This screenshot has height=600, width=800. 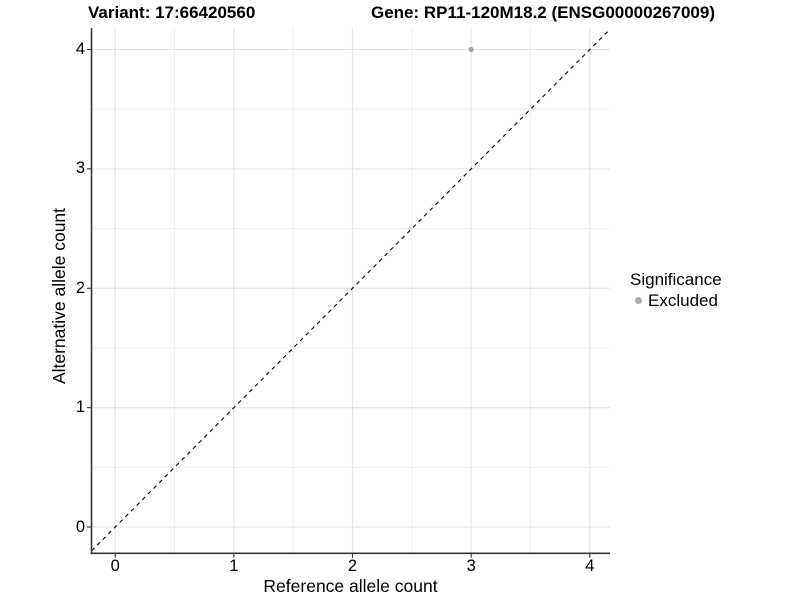 I want to click on legend: Significance Excluded, so click(x=676, y=290).